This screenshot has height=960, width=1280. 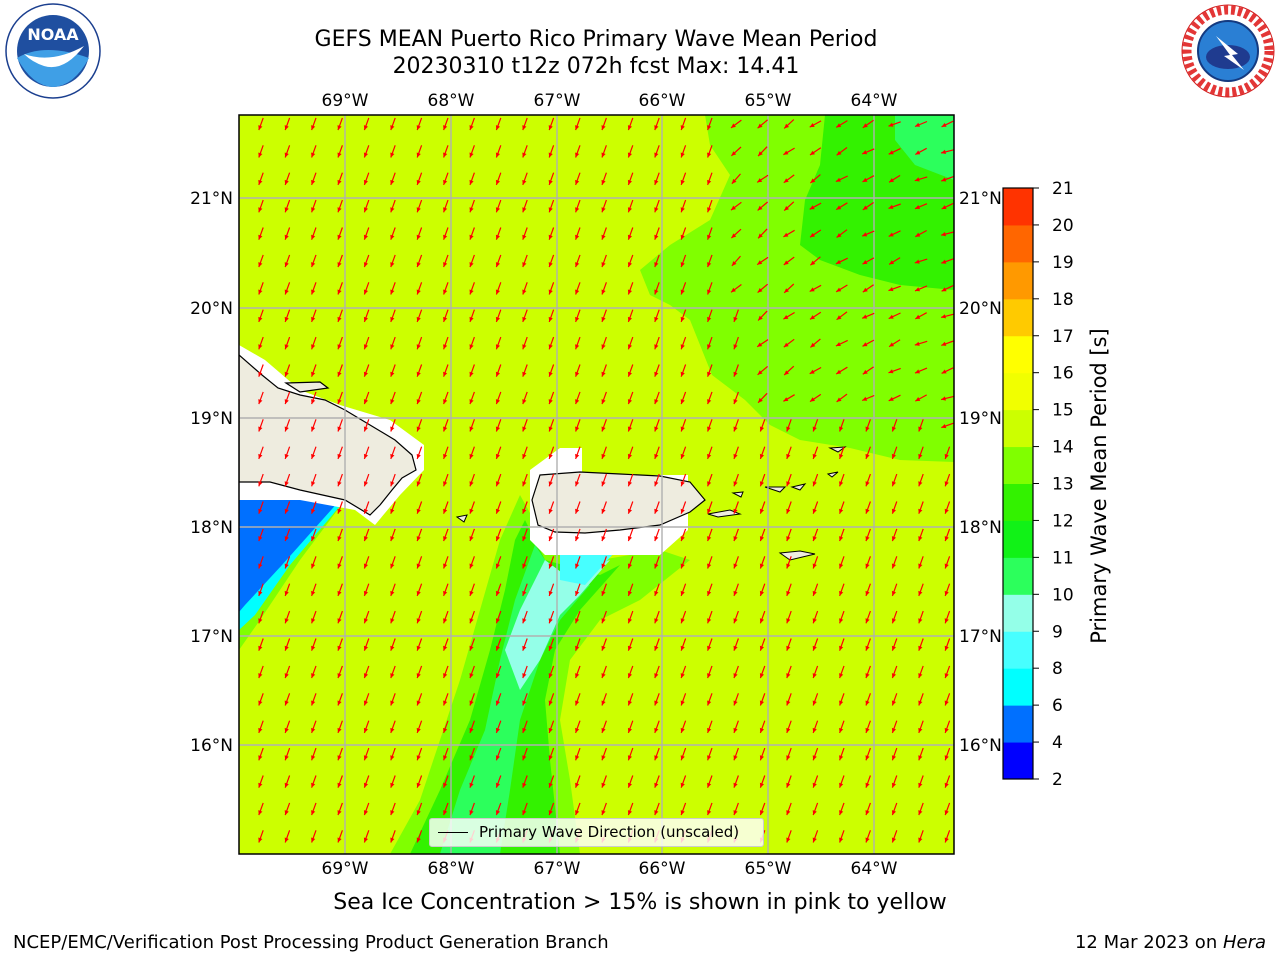 I want to click on lat-label-right: 20°N, so click(x=980, y=309).